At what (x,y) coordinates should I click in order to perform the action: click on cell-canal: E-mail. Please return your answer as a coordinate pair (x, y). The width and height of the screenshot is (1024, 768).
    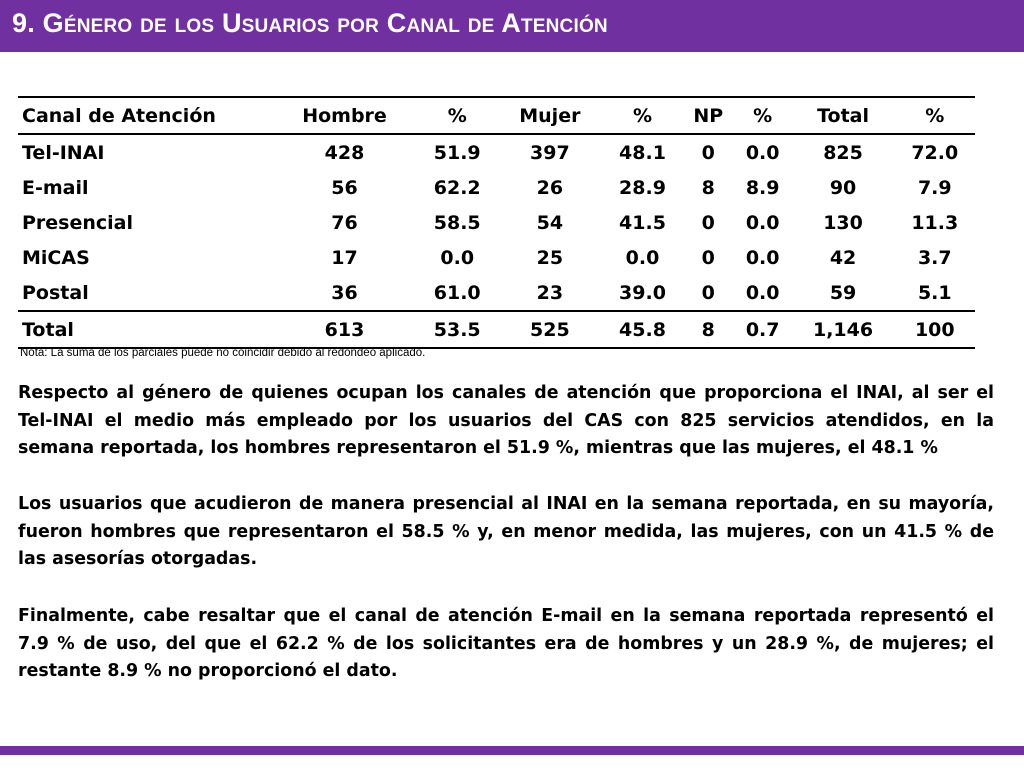
    Looking at the image, I should click on (55, 187).